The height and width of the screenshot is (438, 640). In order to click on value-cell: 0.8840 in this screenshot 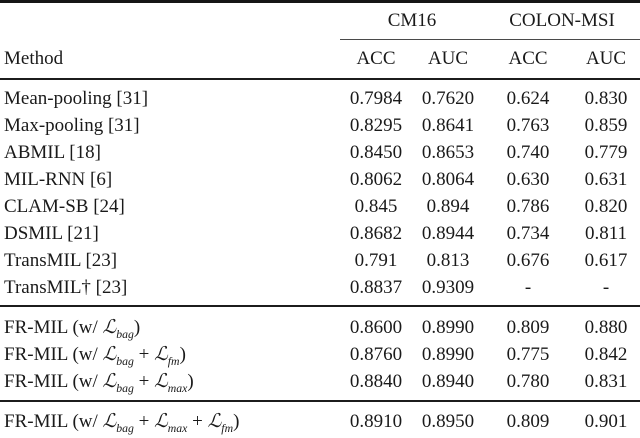, I will do `click(376, 381)`.